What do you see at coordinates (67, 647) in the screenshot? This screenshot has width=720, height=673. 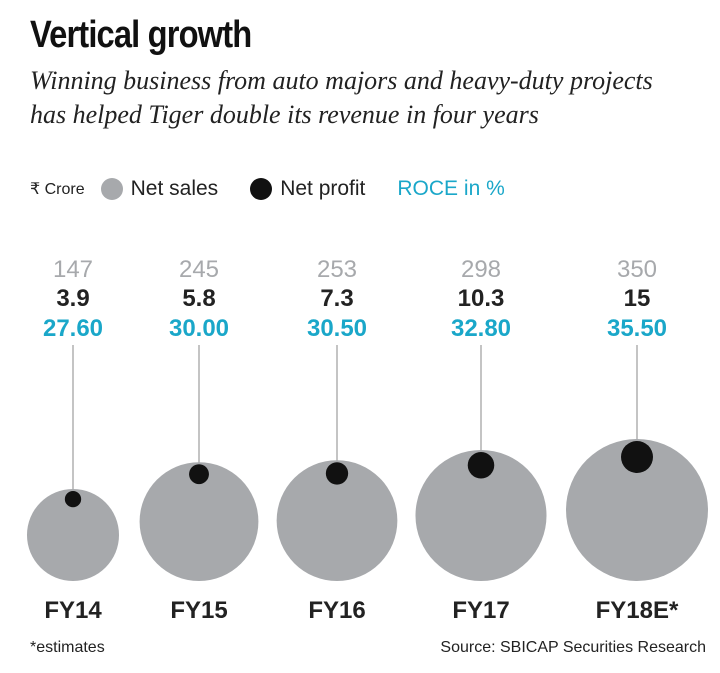 I see `footnote-estimates: *estimates` at bounding box center [67, 647].